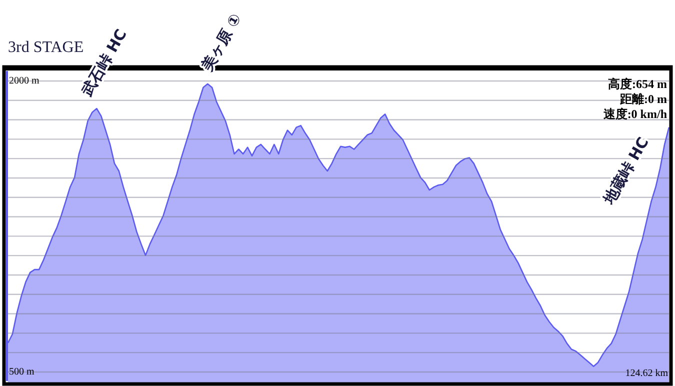  I want to click on annotation: 地蔵峠 HC, so click(625, 171).